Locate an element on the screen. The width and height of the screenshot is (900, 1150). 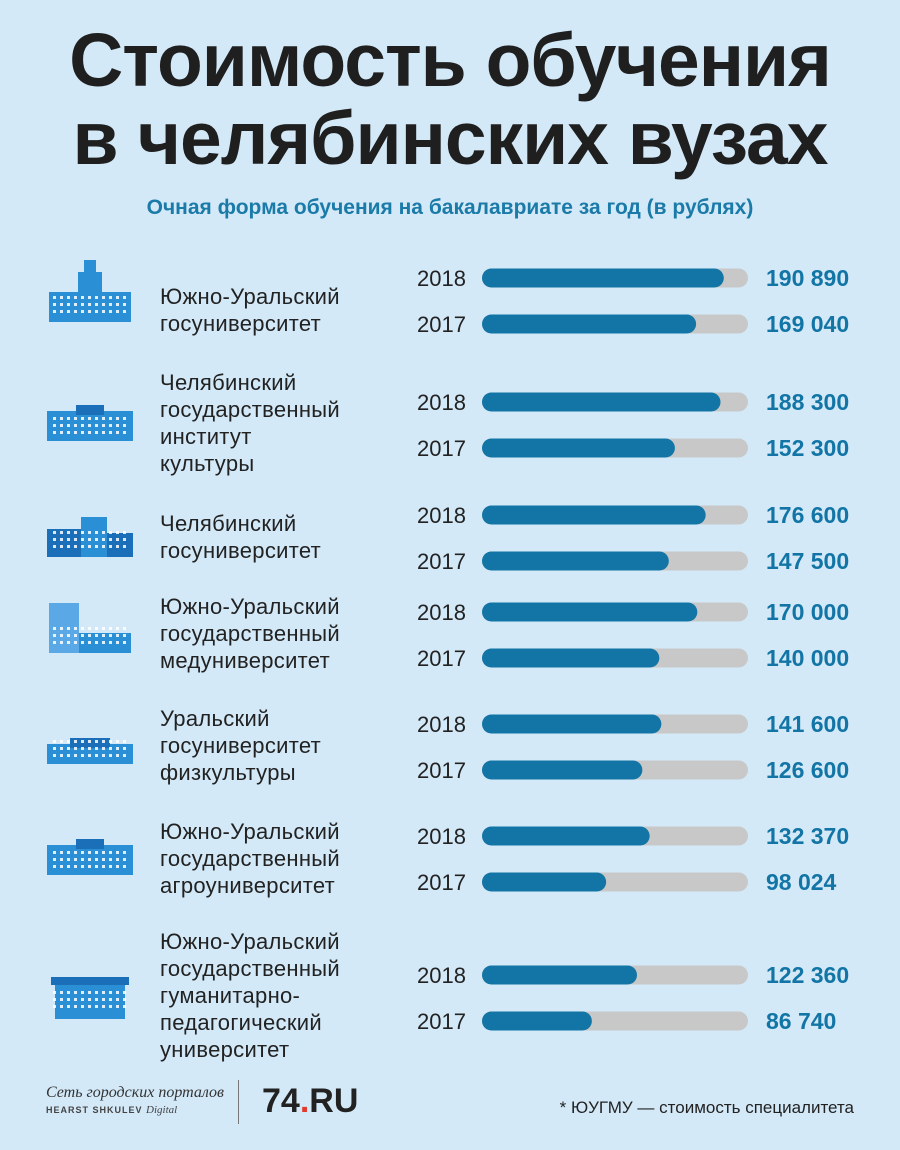
value-label: 126 600 is located at coordinates (807, 770).